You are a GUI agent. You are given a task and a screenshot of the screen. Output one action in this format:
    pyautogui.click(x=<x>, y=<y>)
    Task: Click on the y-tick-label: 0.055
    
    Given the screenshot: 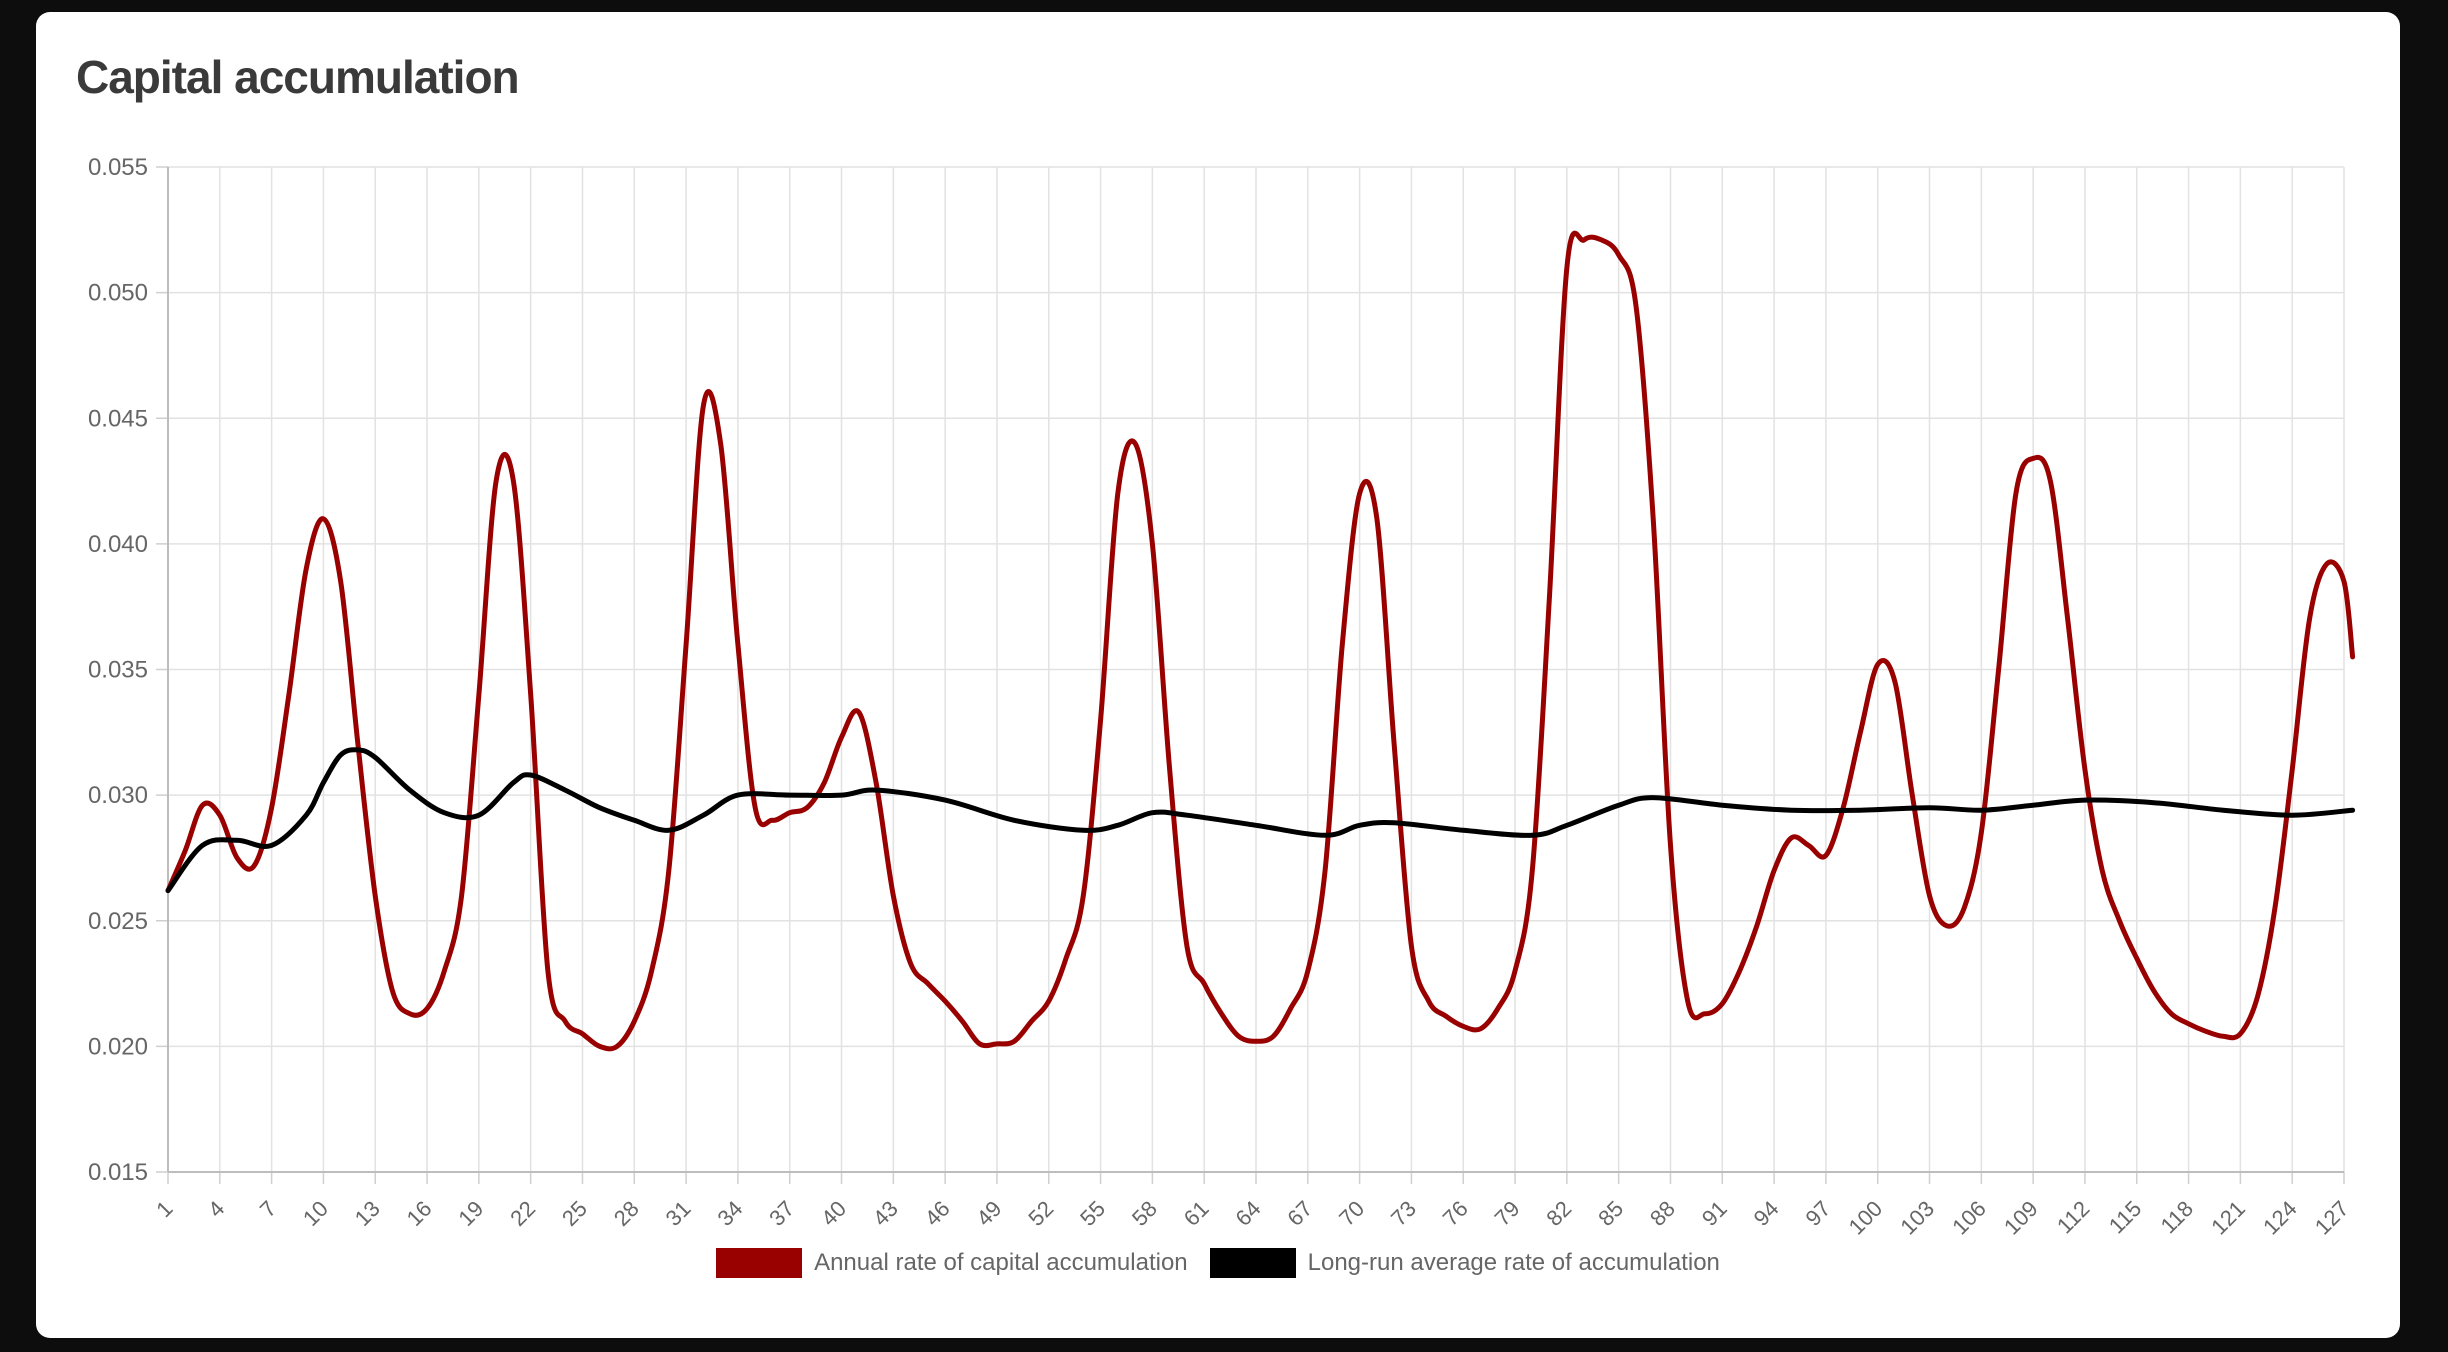 What is the action you would take?
    pyautogui.click(x=118, y=167)
    